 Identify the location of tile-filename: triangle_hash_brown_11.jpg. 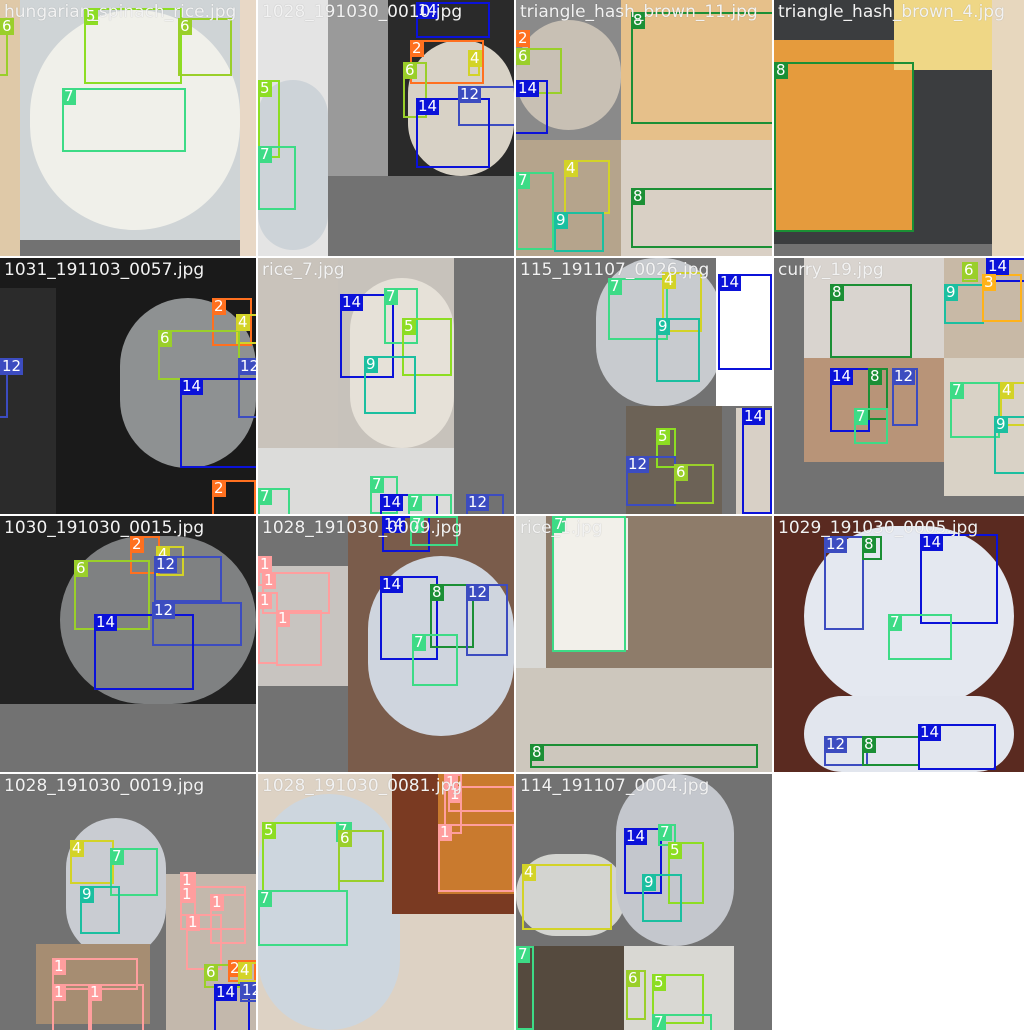
(639, 12).